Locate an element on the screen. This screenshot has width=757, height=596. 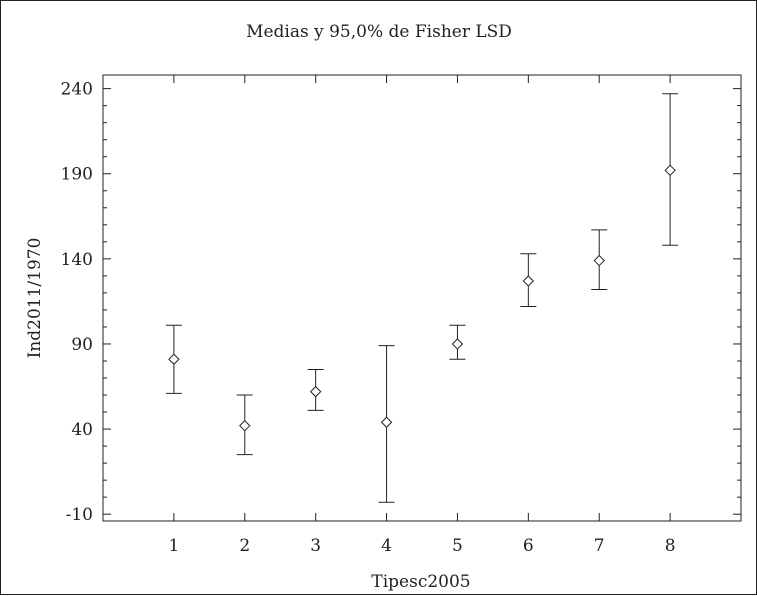
y-tick-label: 40 is located at coordinates (82, 430).